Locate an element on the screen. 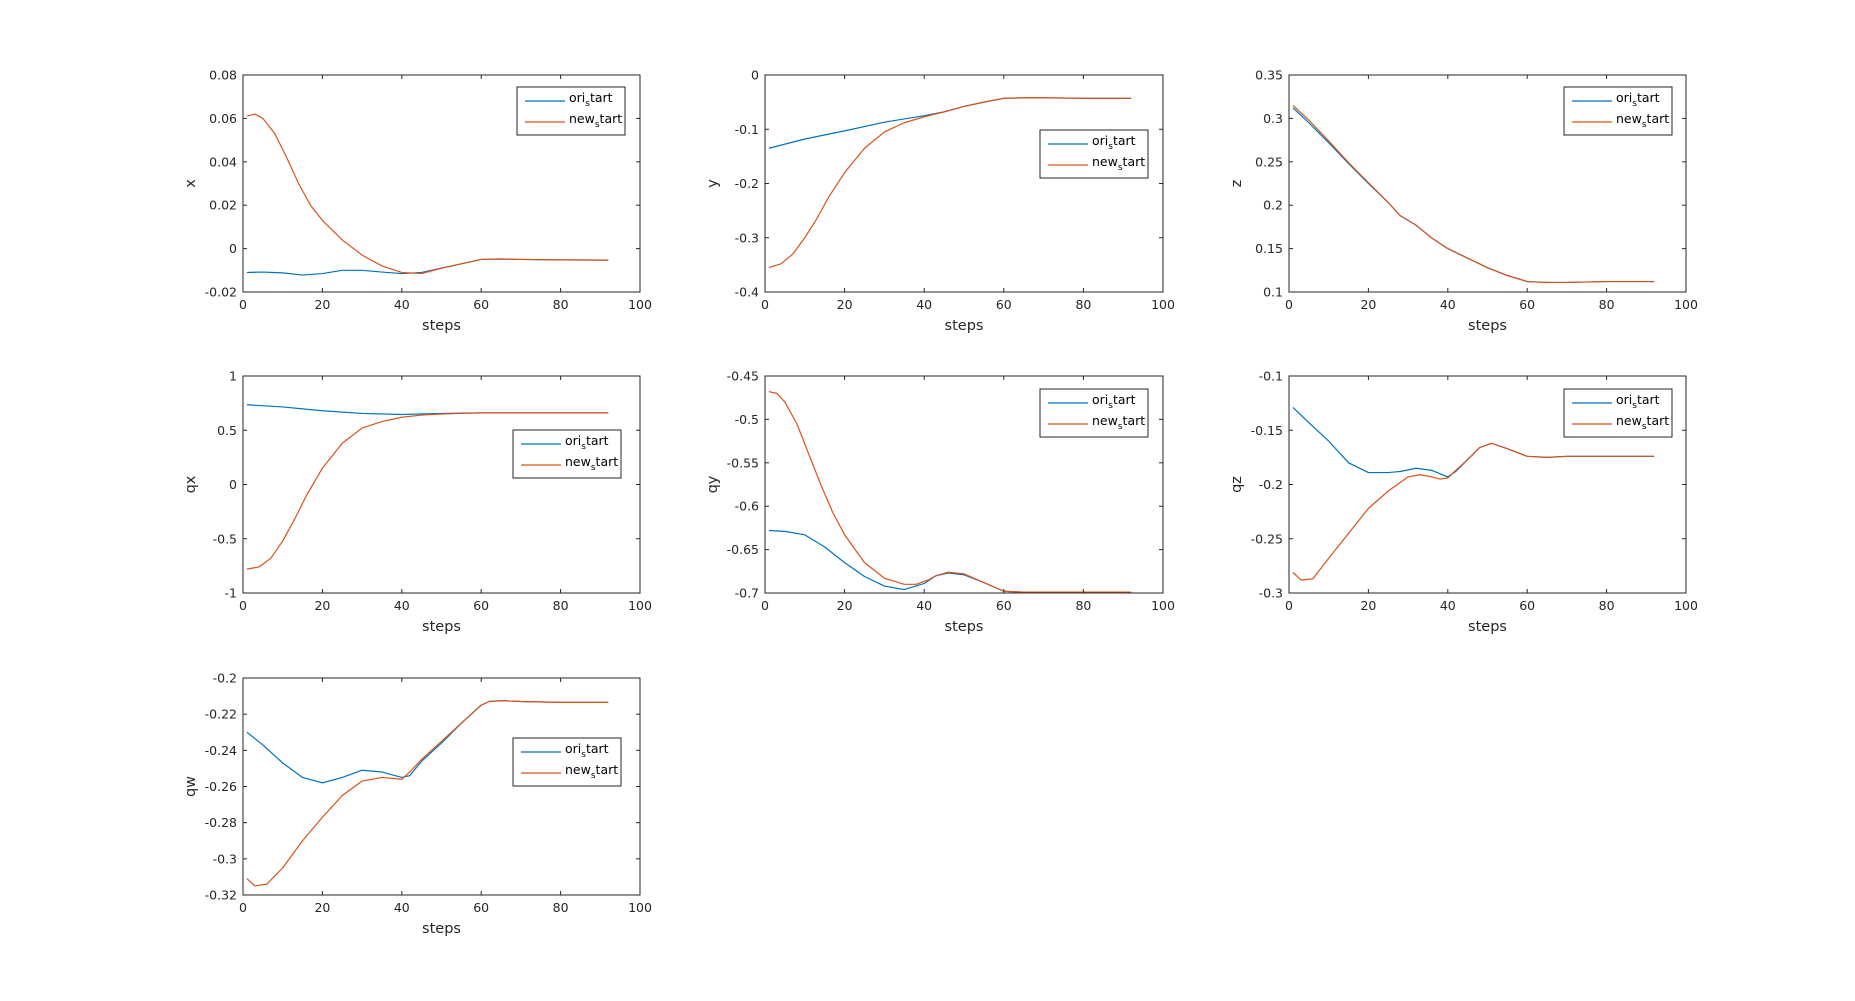  y-axis-label: qx is located at coordinates (191, 484).